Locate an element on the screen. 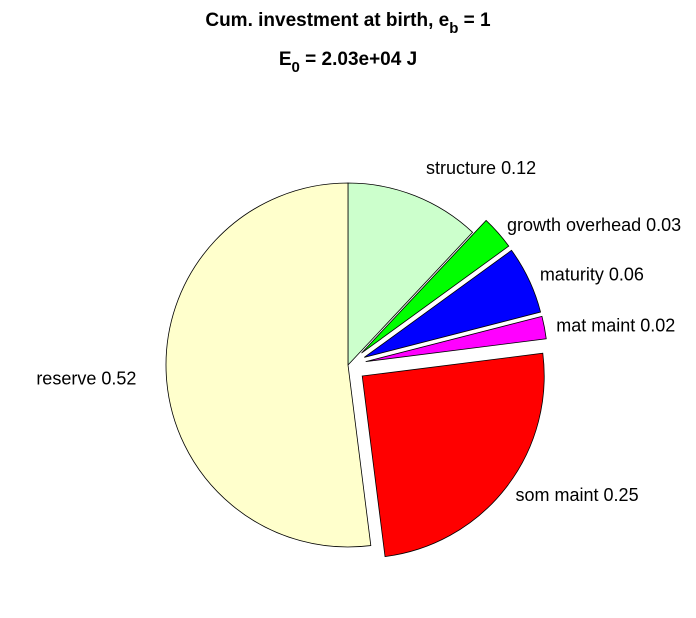  slice-label: maturity 0.06 is located at coordinates (592, 275).